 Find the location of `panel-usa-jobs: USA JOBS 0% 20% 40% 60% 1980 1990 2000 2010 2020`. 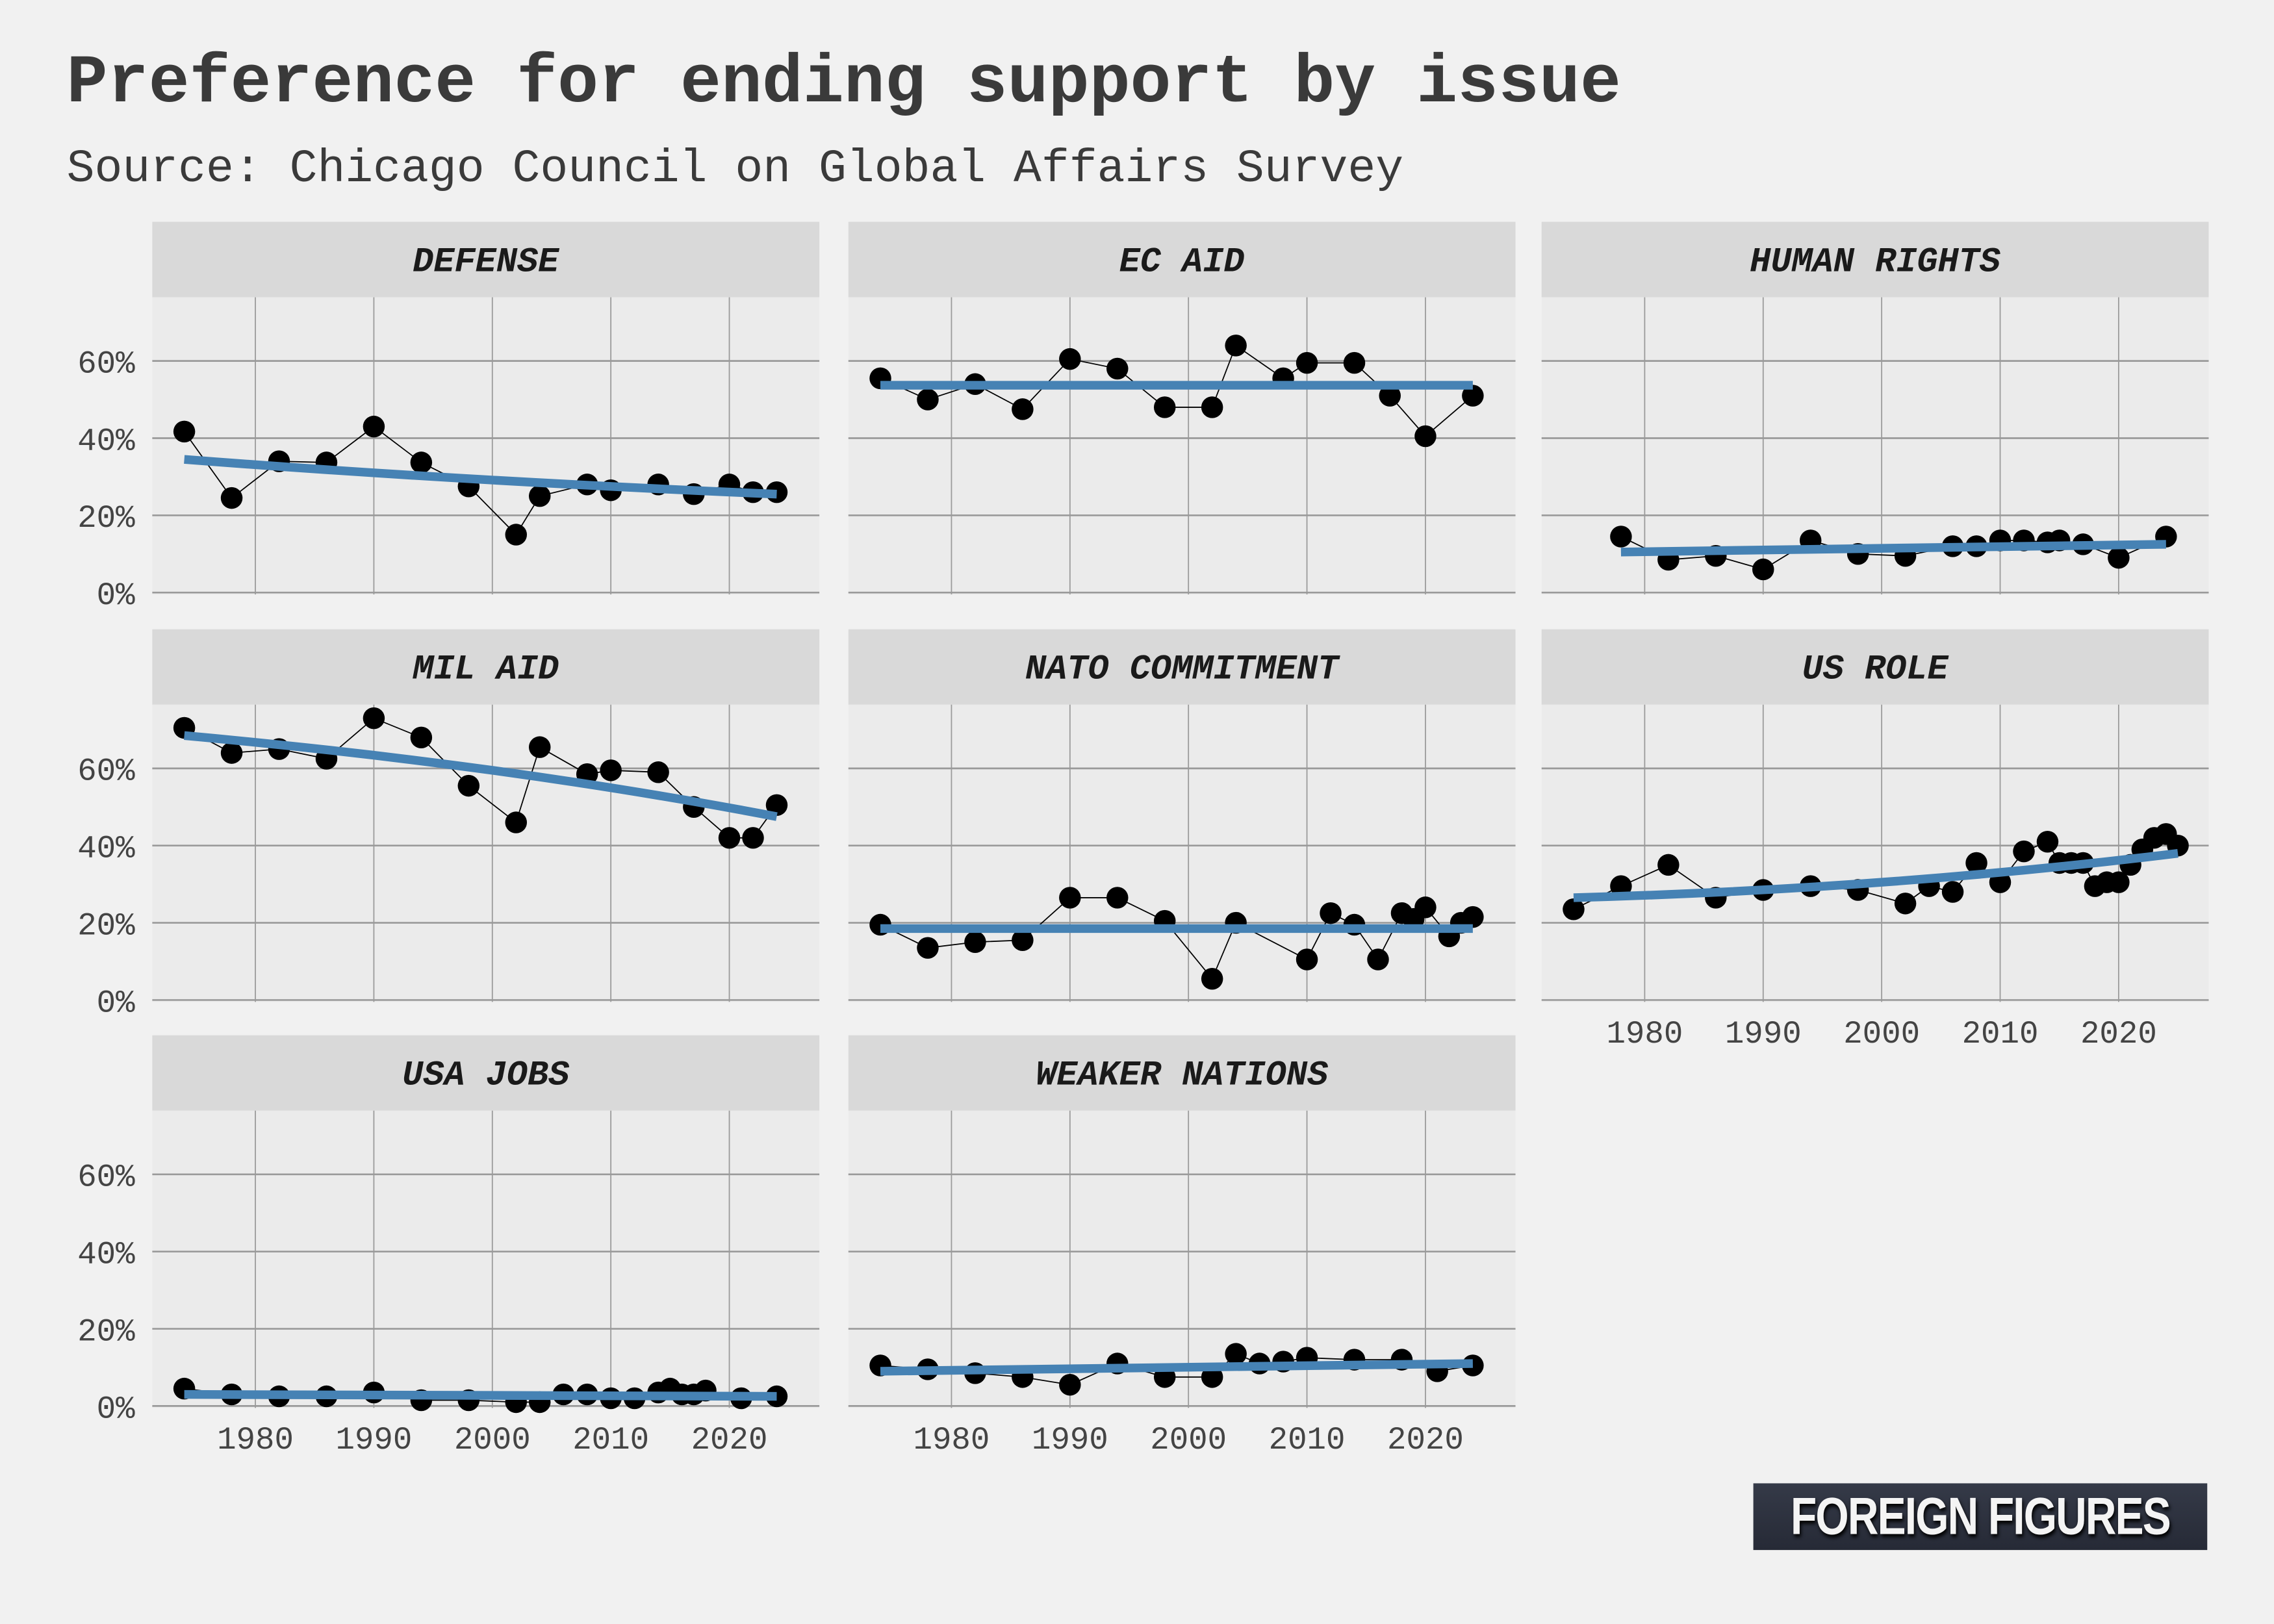

panel-usa-jobs: USA JOBS 0% 20% 40% 60% 1980 1990 2000 2010 2020 is located at coordinates (448, 1246).